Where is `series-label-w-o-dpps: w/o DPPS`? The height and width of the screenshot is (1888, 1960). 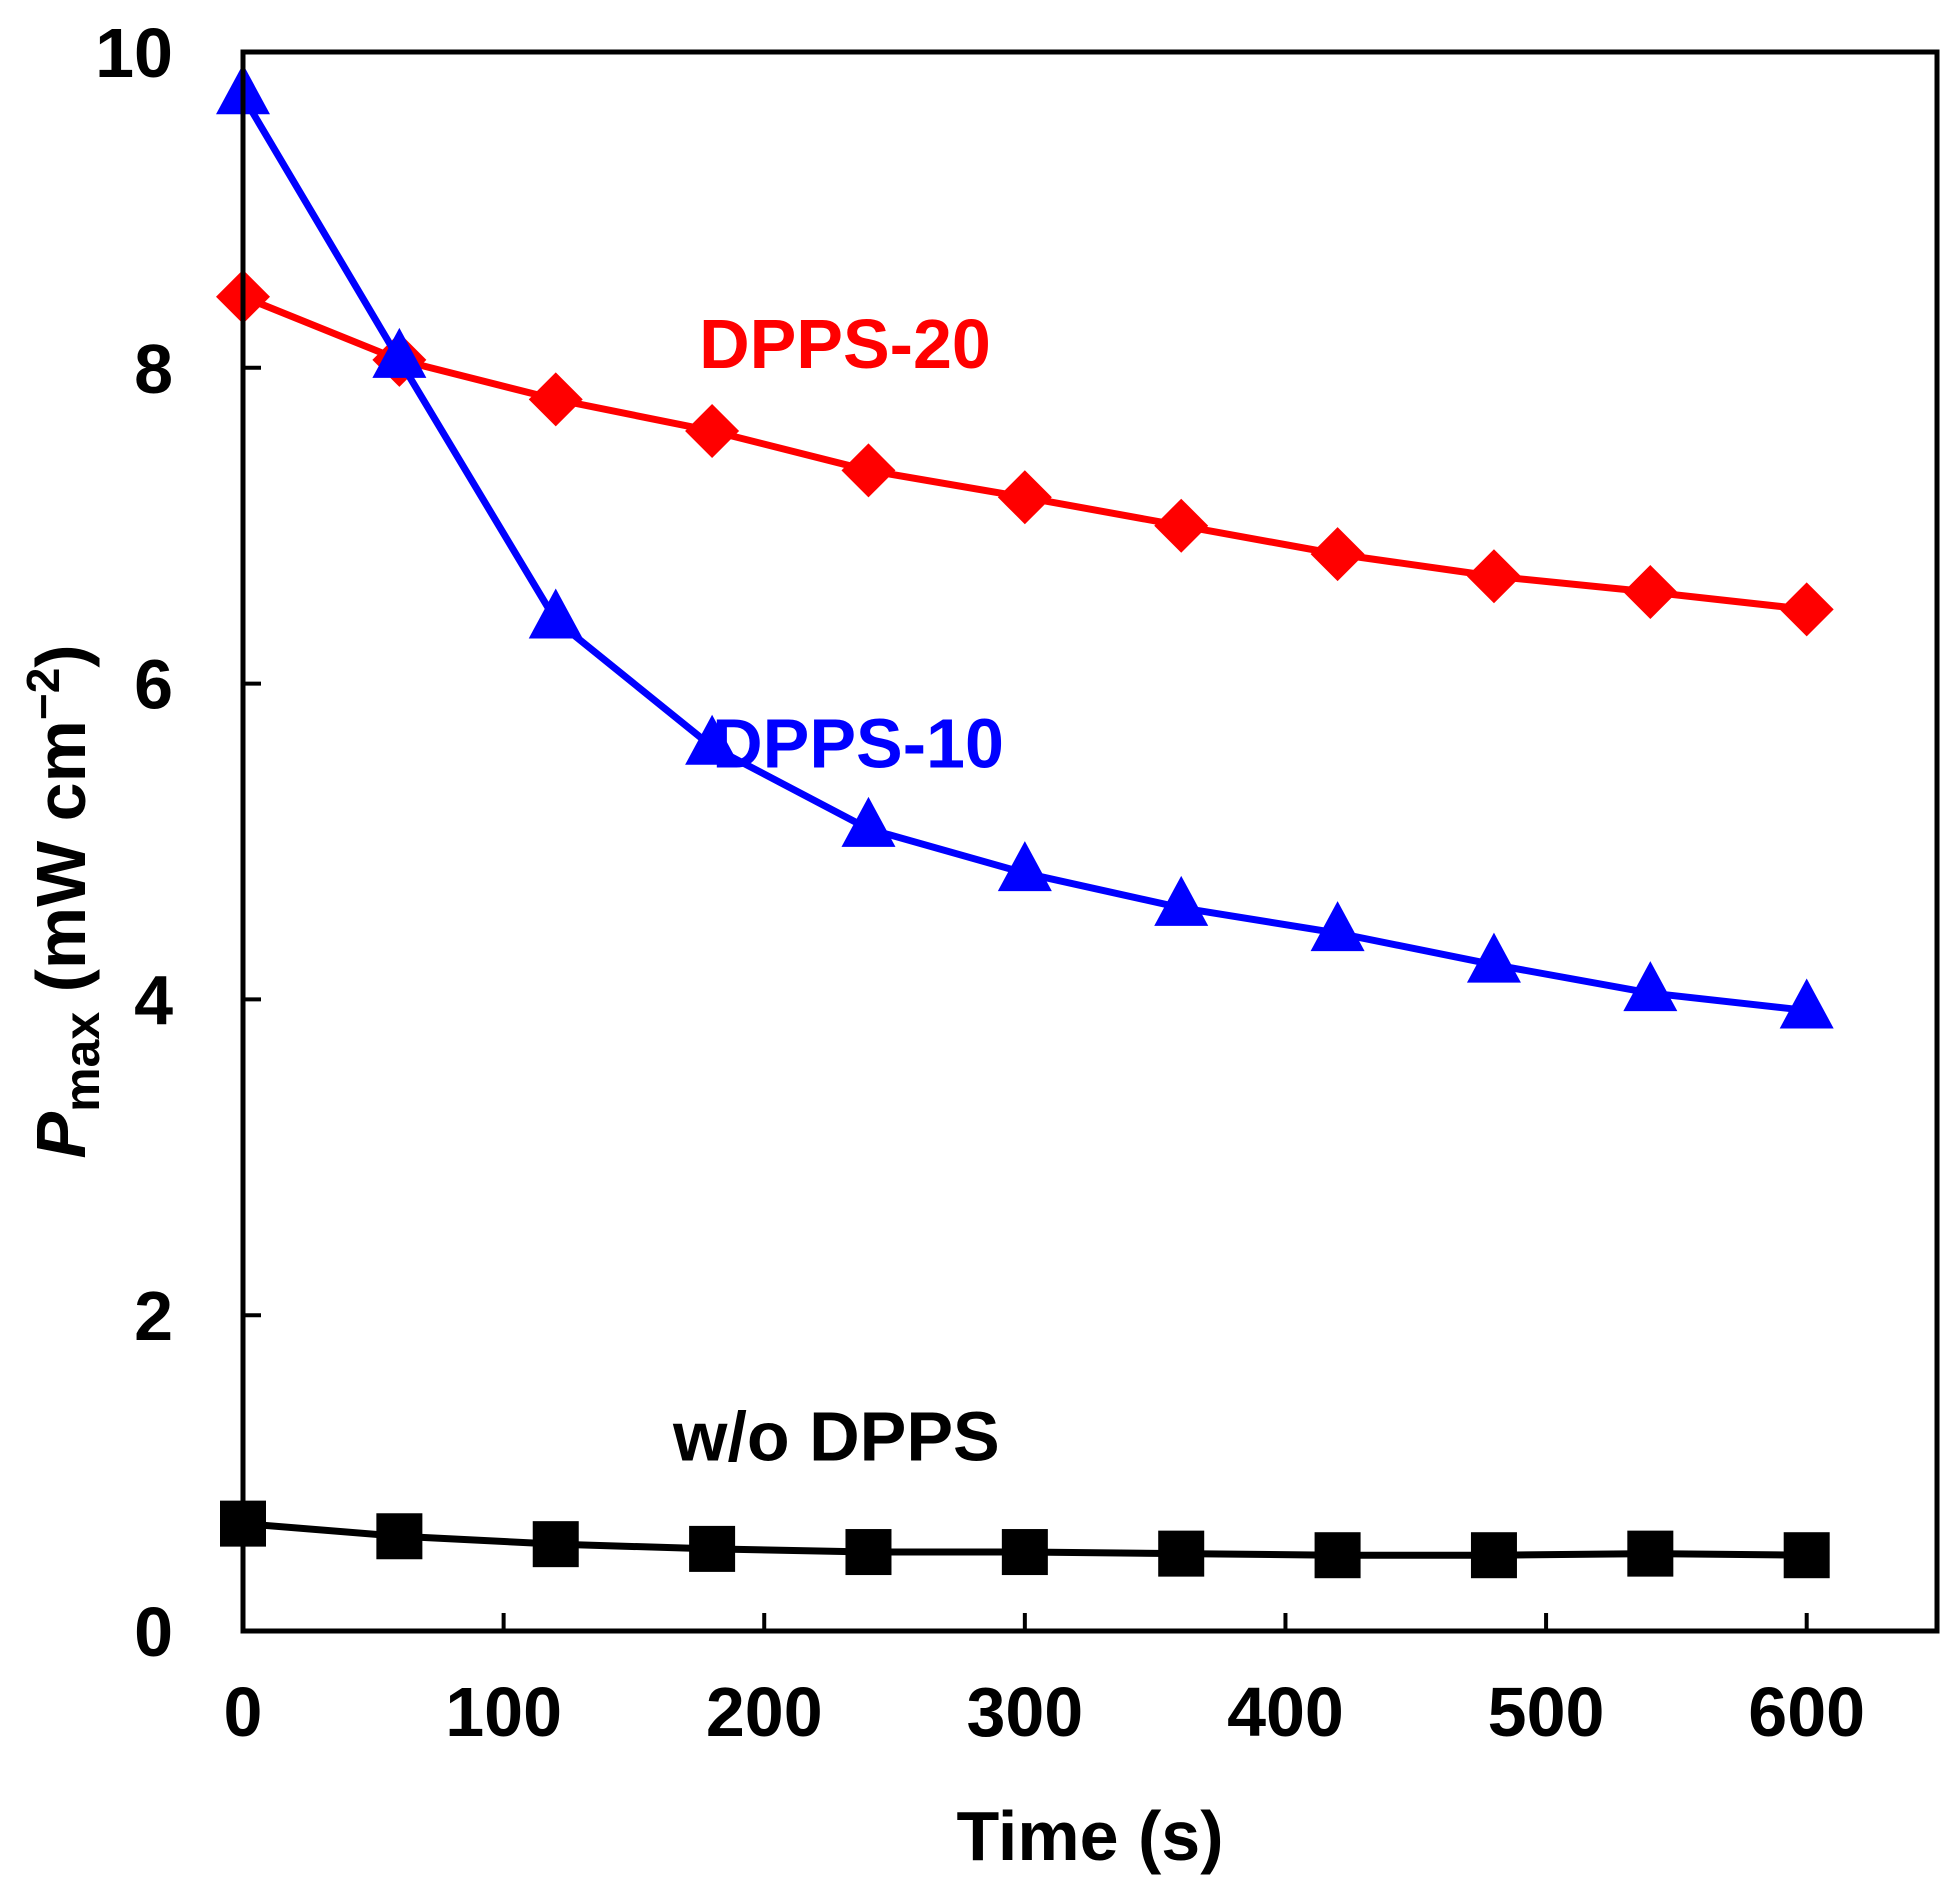 series-label-w-o-dpps: w/o DPPS is located at coordinates (836, 1436).